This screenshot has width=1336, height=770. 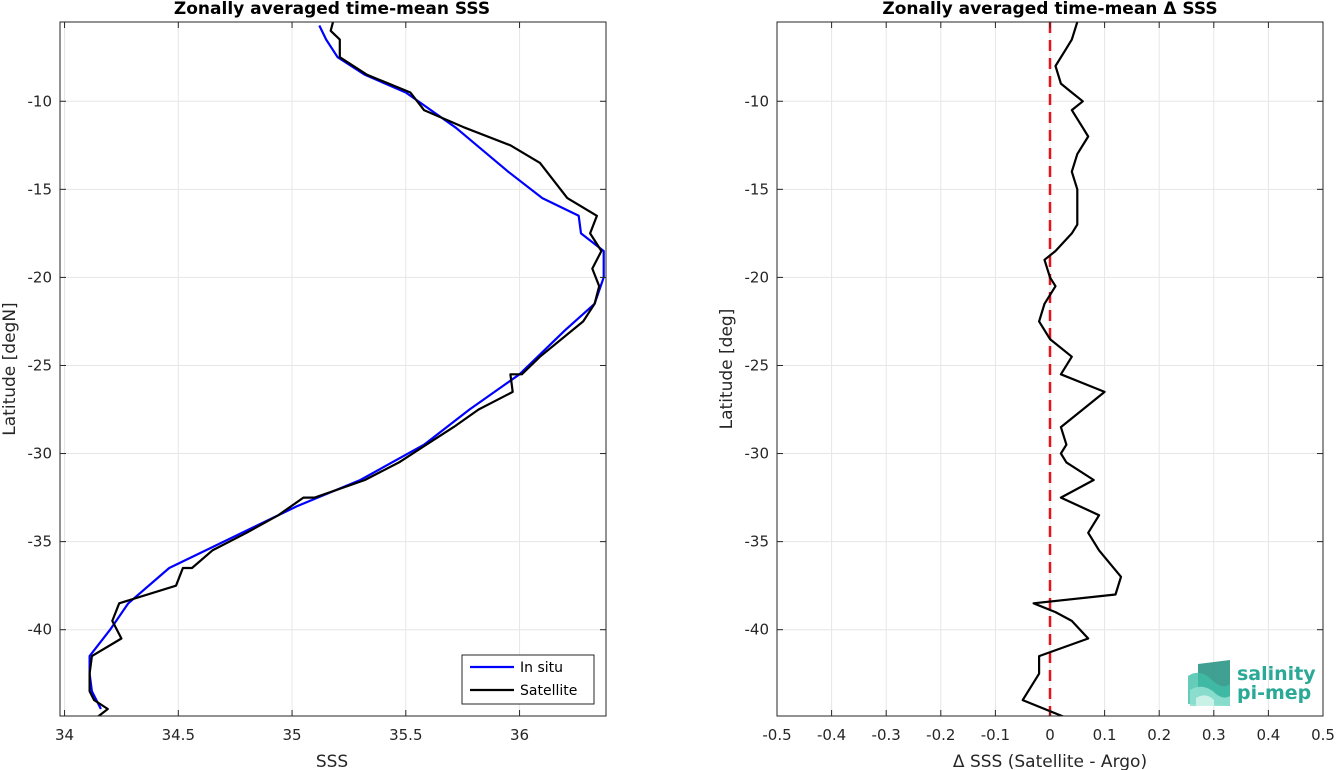 I want to click on x-tick-label: -0.4, so click(x=831, y=735).